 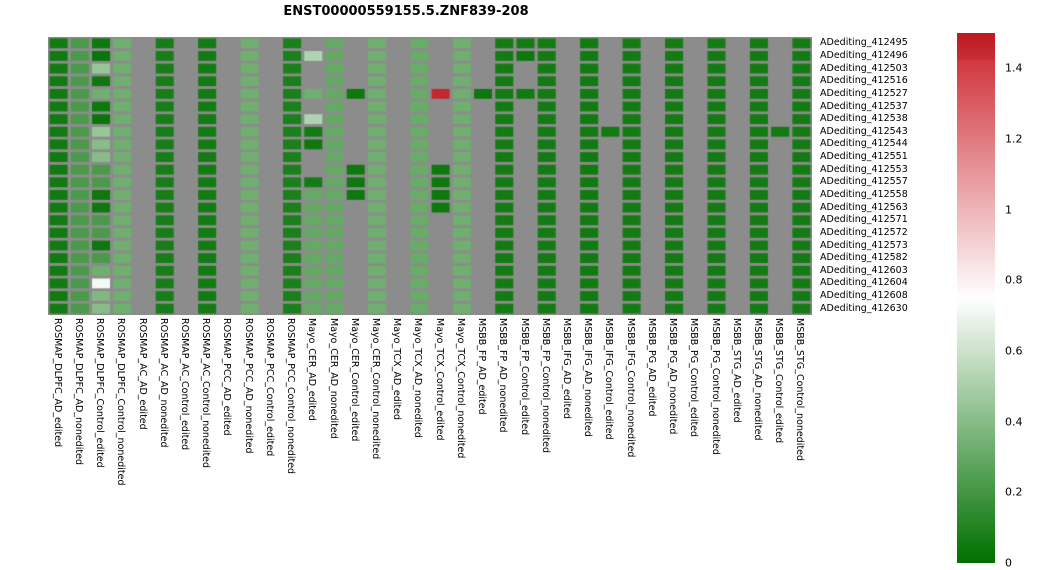 What do you see at coordinates (566, 369) in the screenshot?
I see `column-label: MSBB_IFG_AD_edited` at bounding box center [566, 369].